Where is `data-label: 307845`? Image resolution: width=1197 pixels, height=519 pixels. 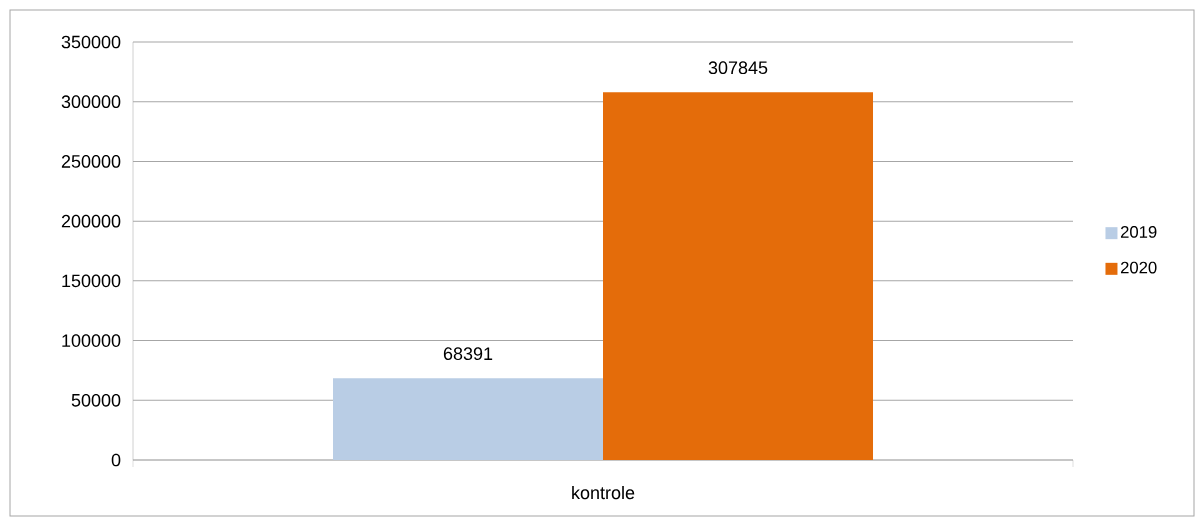 data-label: 307845 is located at coordinates (738, 68).